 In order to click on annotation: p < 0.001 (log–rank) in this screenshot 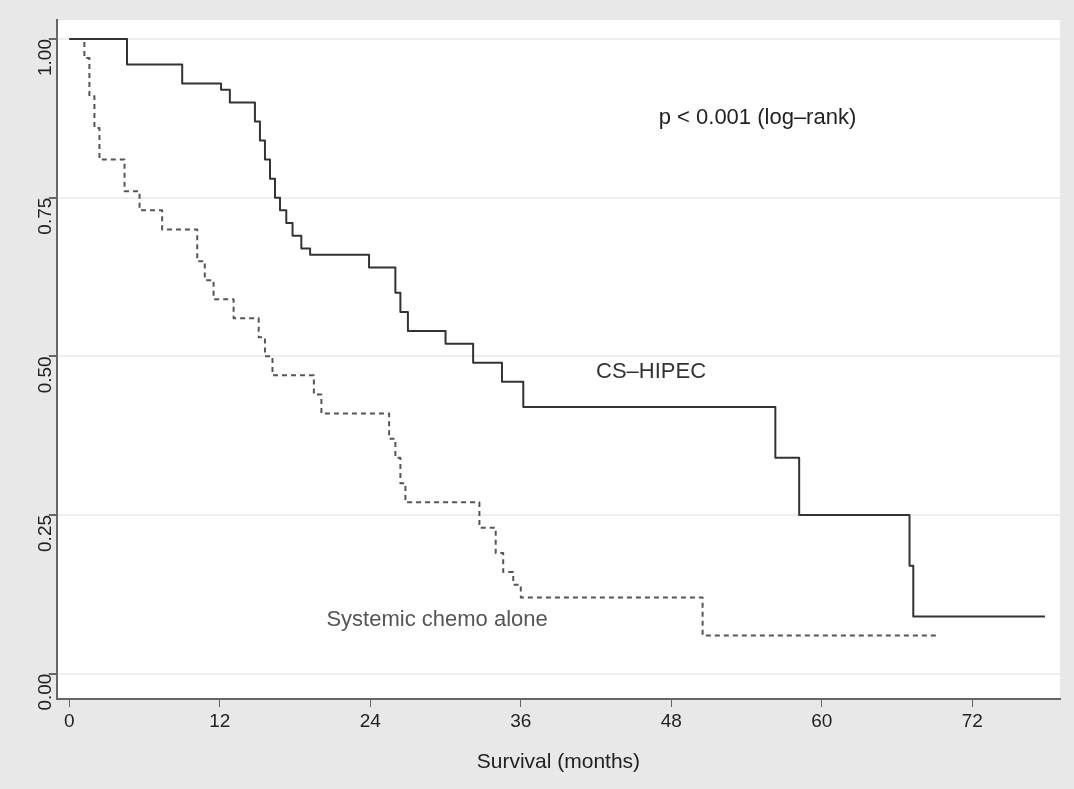, I will do `click(757, 117)`.